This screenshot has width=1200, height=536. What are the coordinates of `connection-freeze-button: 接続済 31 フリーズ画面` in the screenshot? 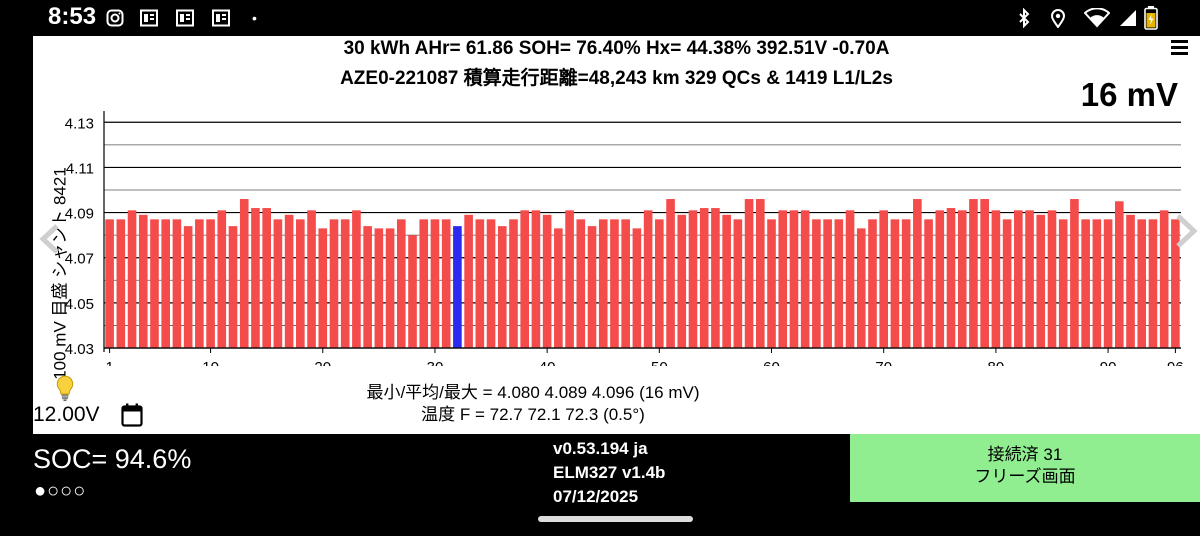 It's located at (1025, 468).